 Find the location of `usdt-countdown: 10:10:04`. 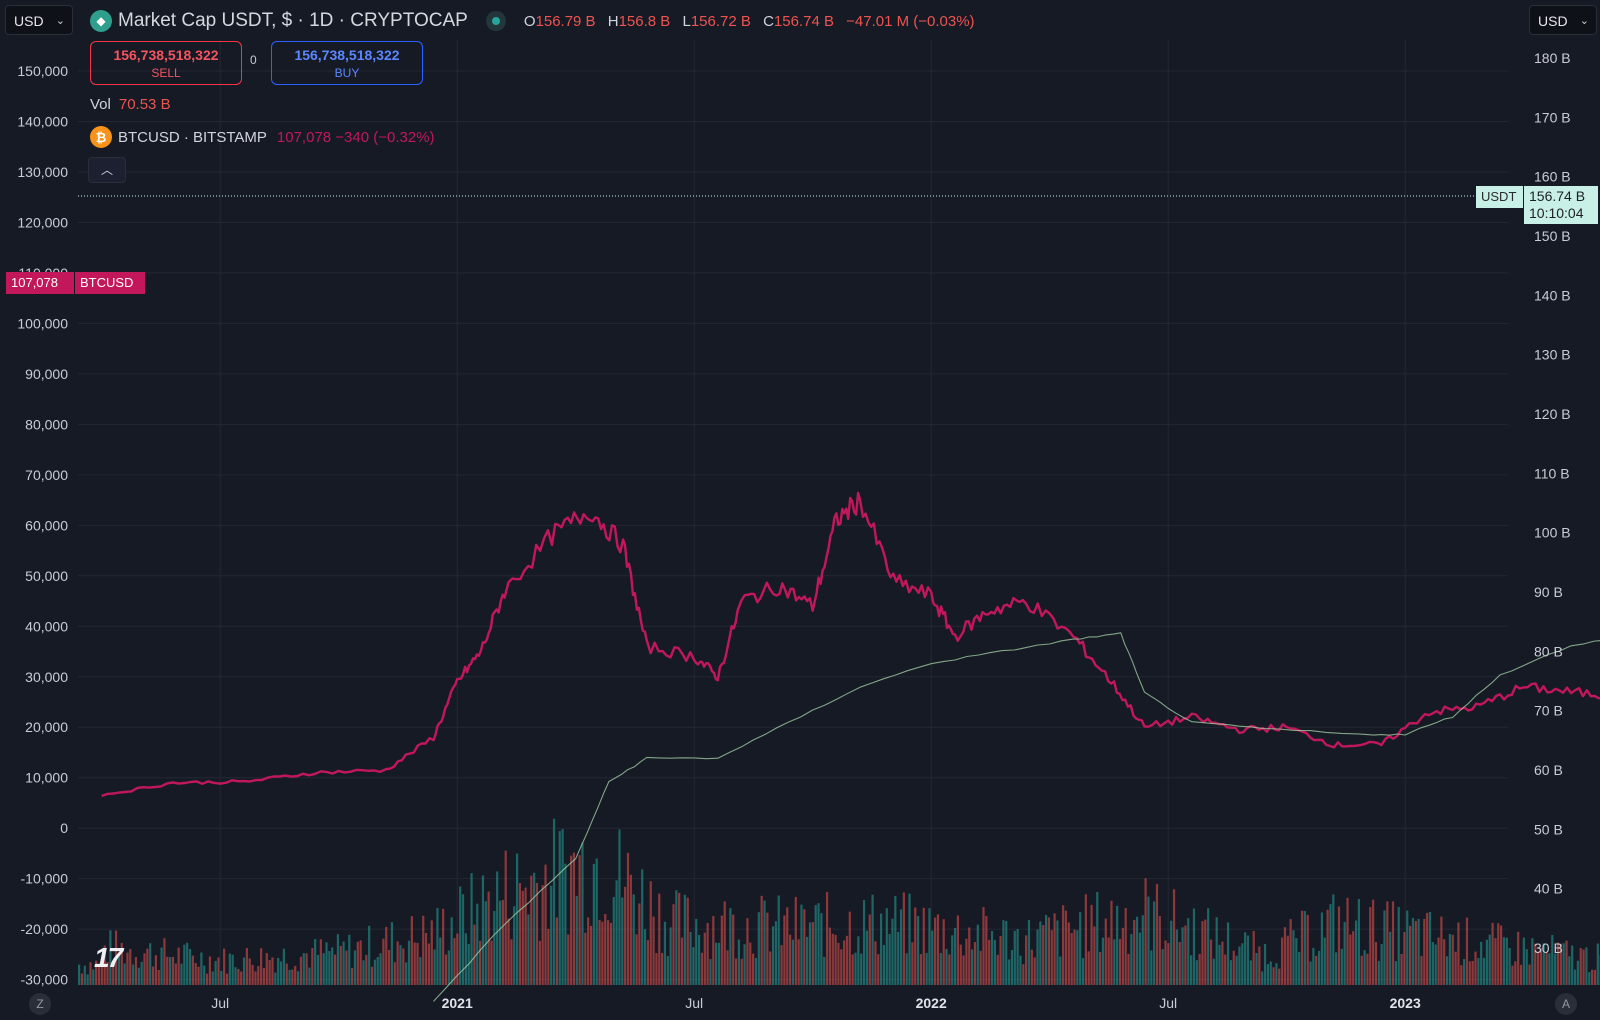

usdt-countdown: 10:10:04 is located at coordinates (1556, 213).